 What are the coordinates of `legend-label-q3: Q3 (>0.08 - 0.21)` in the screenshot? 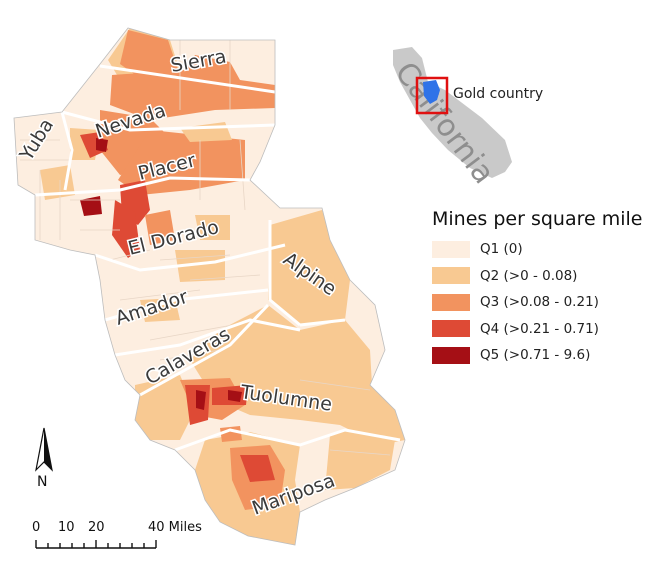 It's located at (539, 302).